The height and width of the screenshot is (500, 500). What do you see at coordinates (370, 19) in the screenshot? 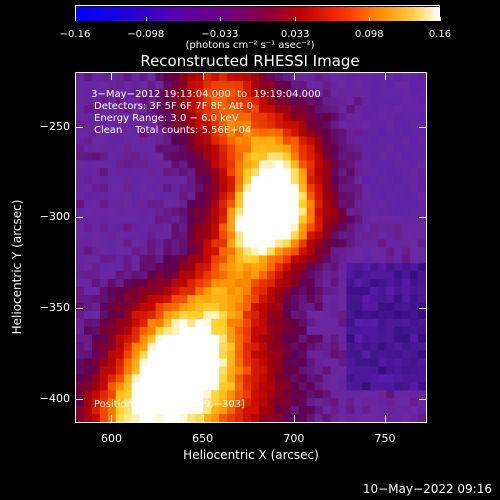
I see `colorbar-tick-mark` at bounding box center [370, 19].